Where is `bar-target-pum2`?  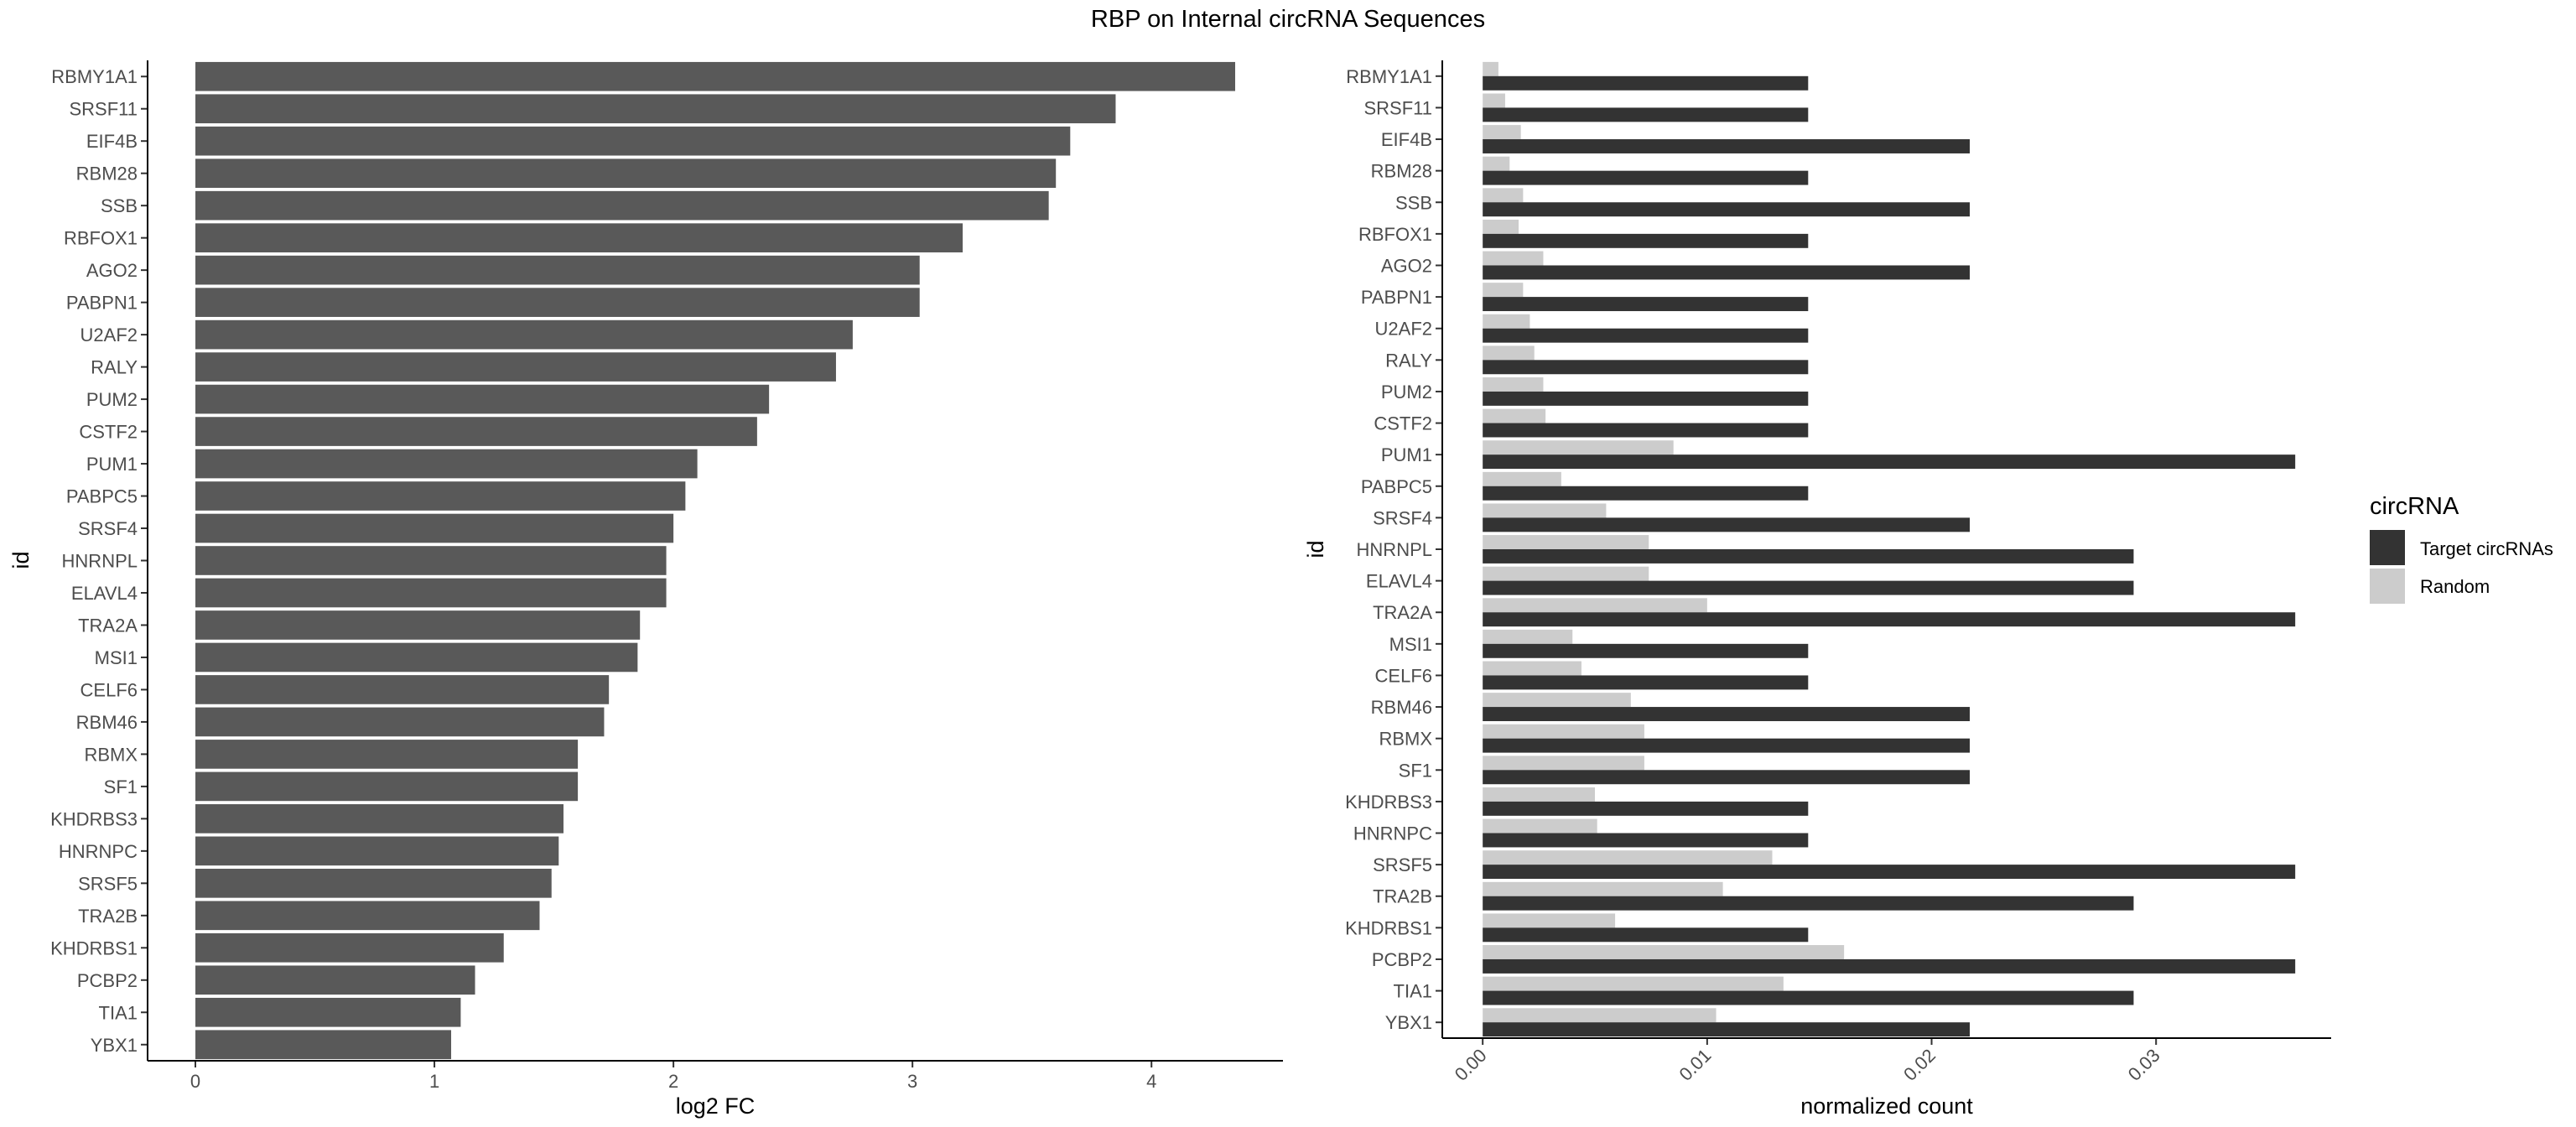
bar-target-pum2 is located at coordinates (1646, 398).